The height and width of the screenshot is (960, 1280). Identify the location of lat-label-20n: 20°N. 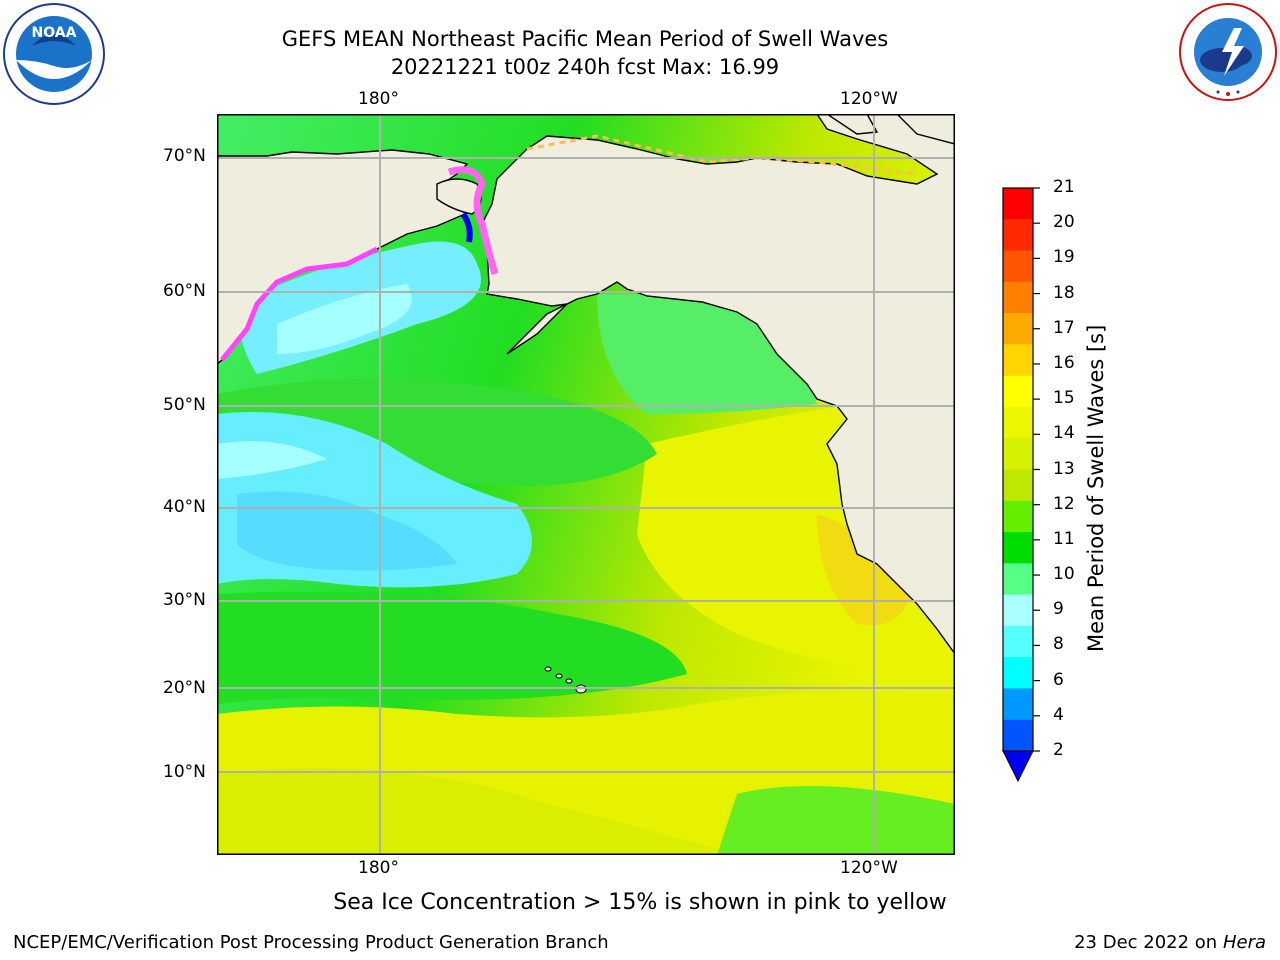
(184, 688).